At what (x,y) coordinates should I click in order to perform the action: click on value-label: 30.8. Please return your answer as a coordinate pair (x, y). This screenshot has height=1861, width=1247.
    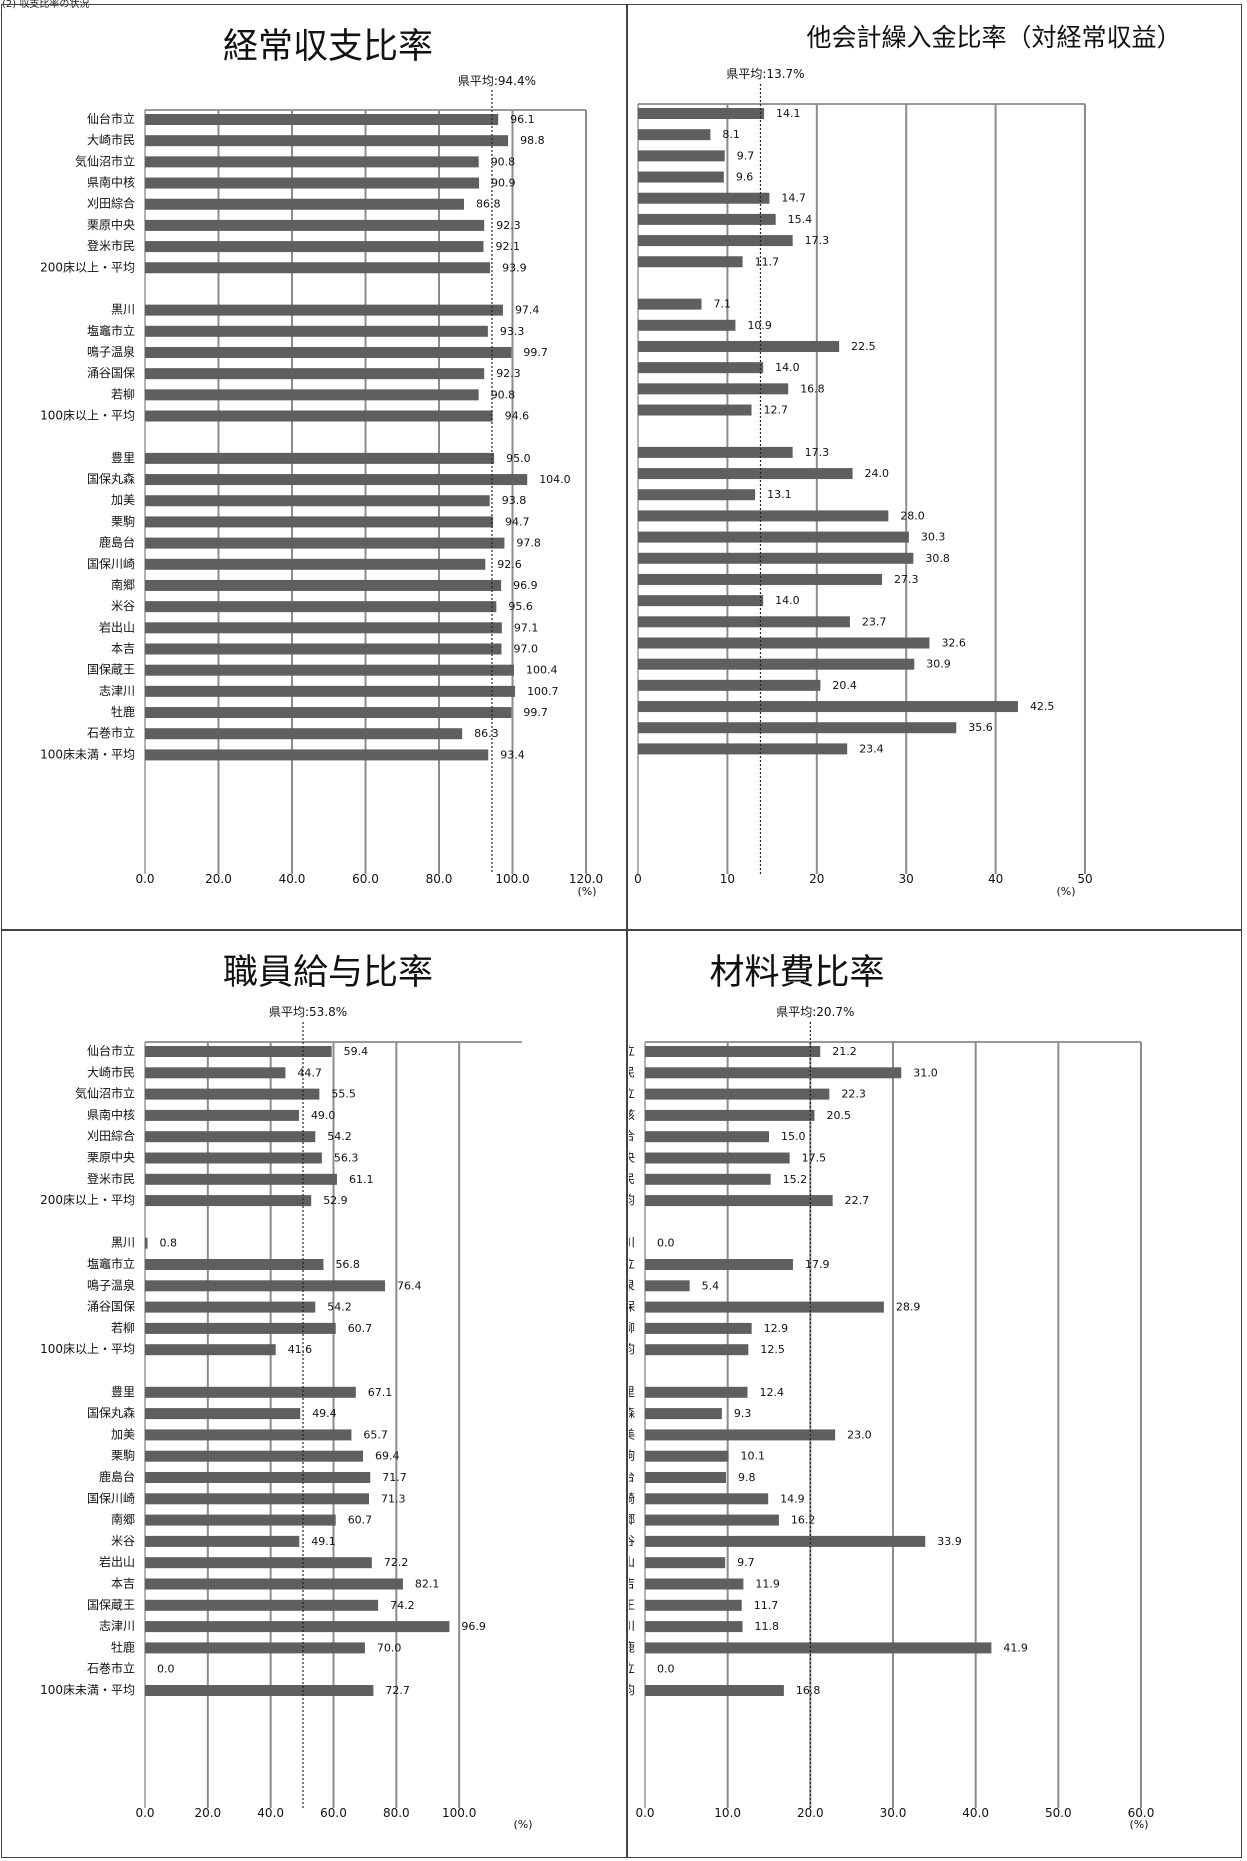
    Looking at the image, I should click on (937, 558).